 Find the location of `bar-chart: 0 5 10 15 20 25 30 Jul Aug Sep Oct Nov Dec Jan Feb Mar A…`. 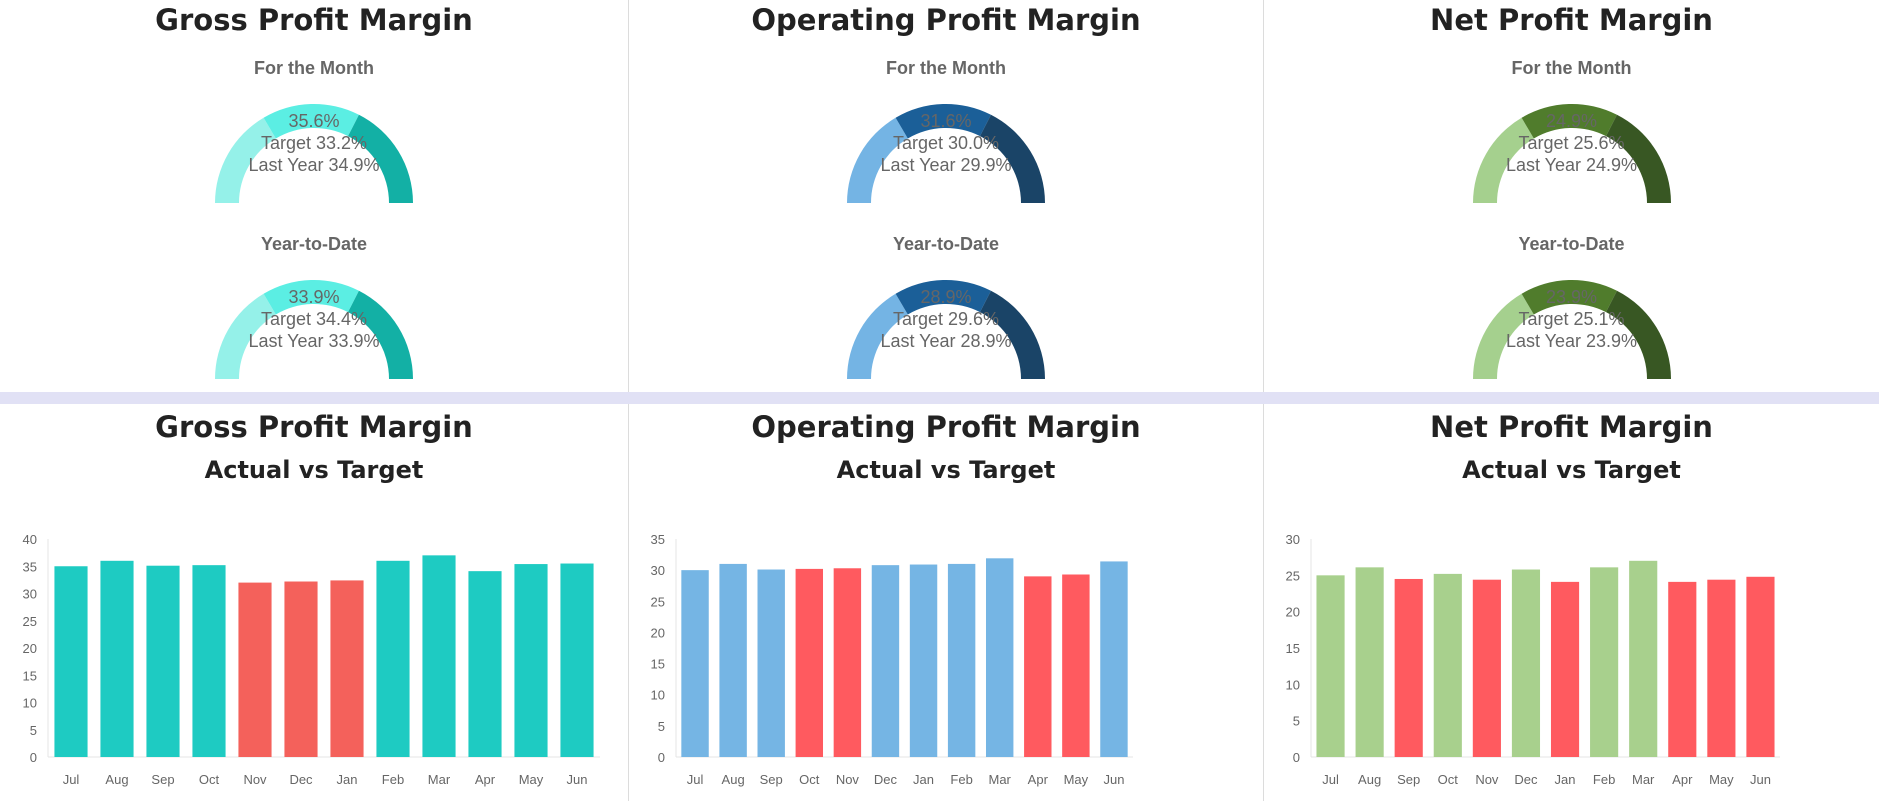

bar-chart: 0 5 10 15 20 25 30 Jul Aug Sep Oct Nov Dec Jan Feb Mar A… is located at coordinates (1533, 659).